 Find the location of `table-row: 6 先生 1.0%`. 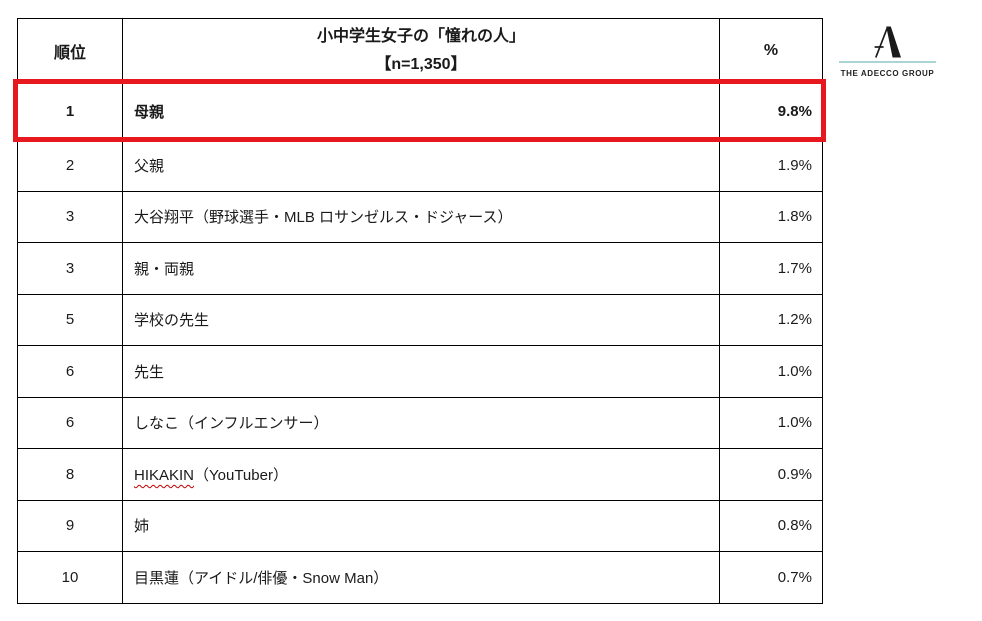

table-row: 6 先生 1.0% is located at coordinates (420, 371).